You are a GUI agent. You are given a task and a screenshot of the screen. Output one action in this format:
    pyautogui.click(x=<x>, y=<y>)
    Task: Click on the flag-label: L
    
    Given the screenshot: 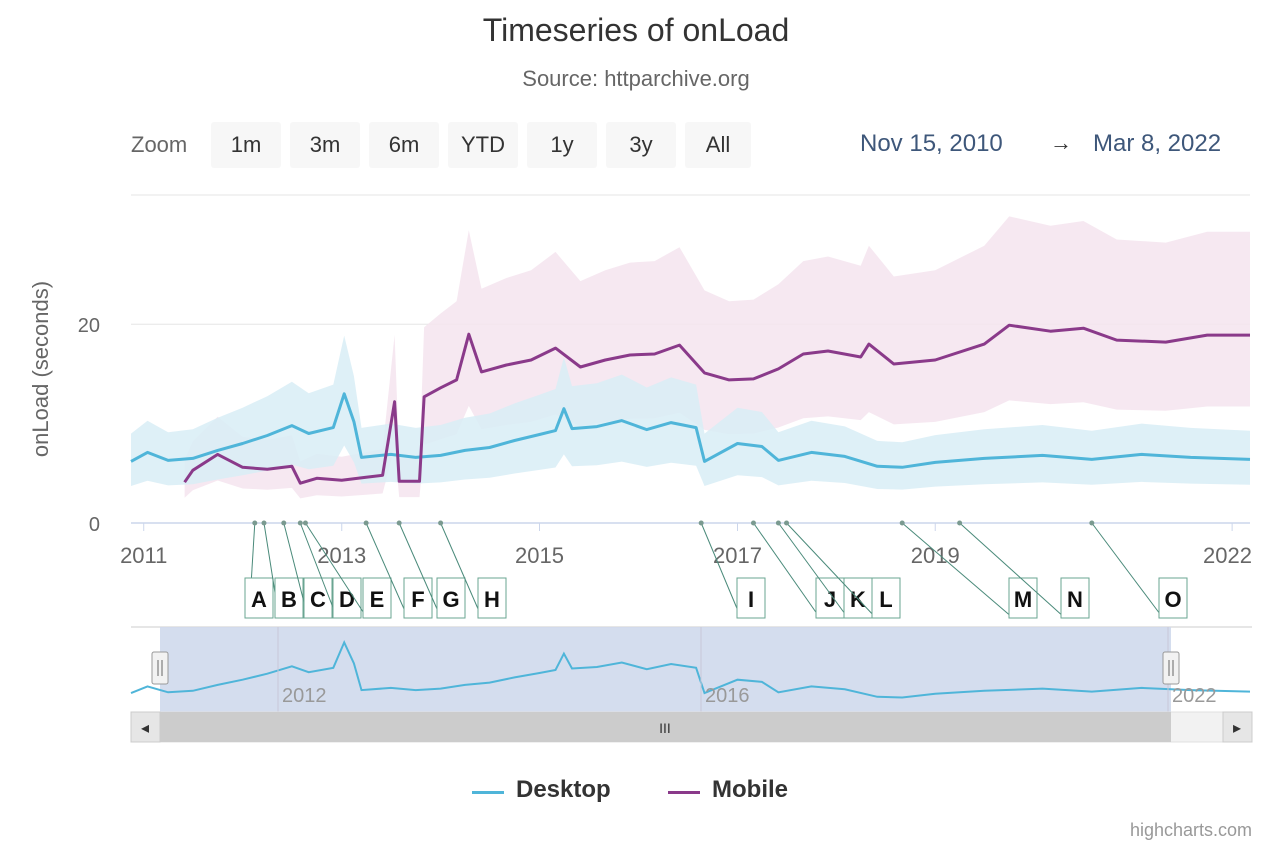 What is the action you would take?
    pyautogui.click(x=885, y=599)
    